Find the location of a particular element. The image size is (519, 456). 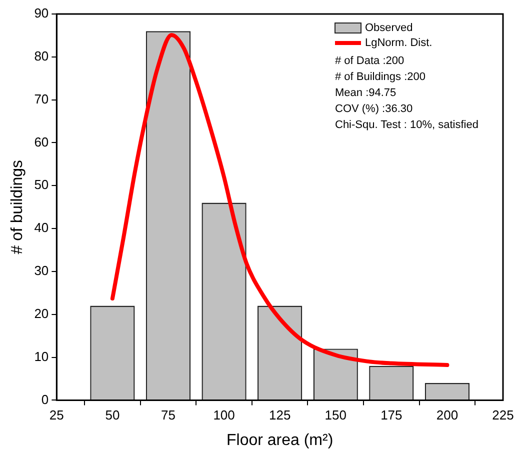

annotation: # of Buildings :200 is located at coordinates (380, 77).